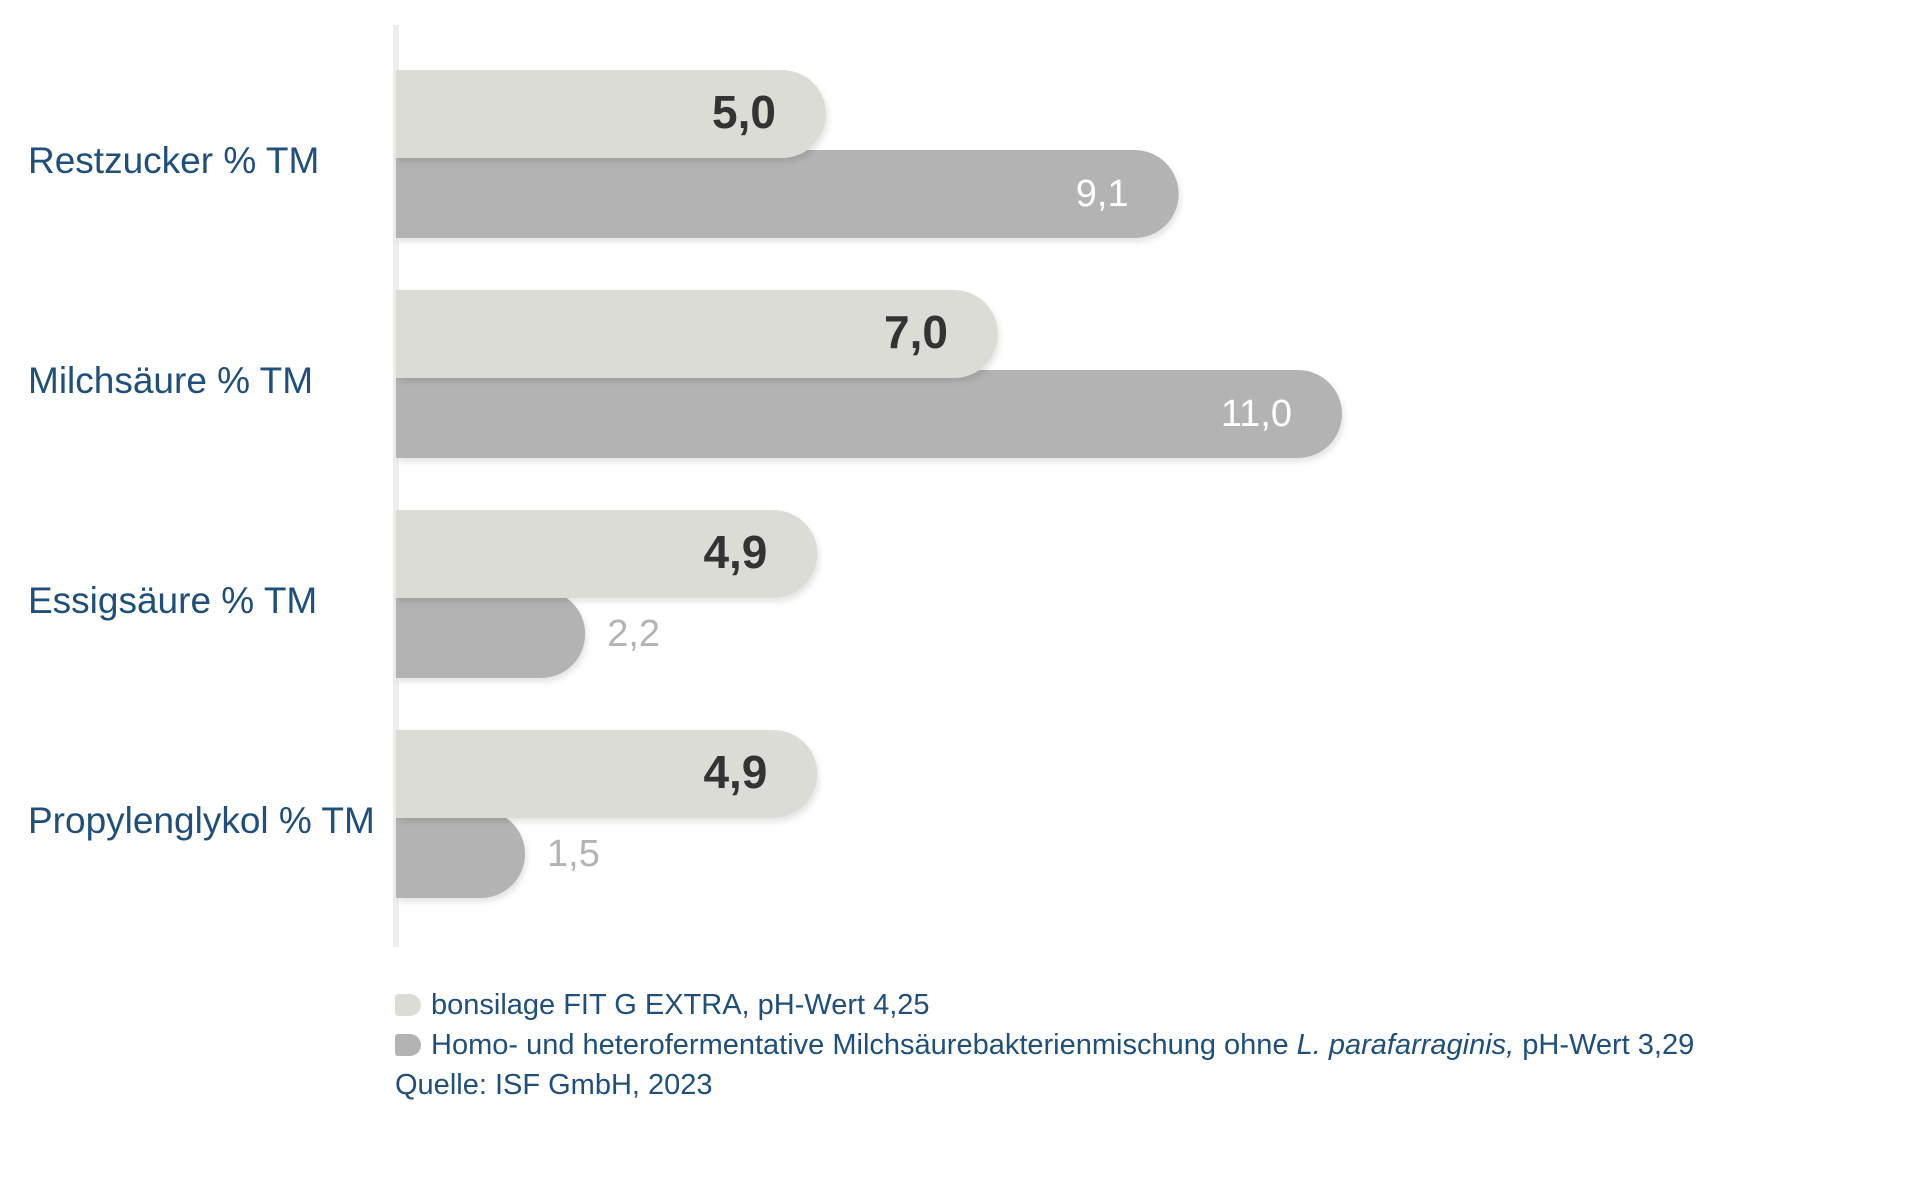  I want to click on value-label-series1-1: 7,0, so click(916, 332).